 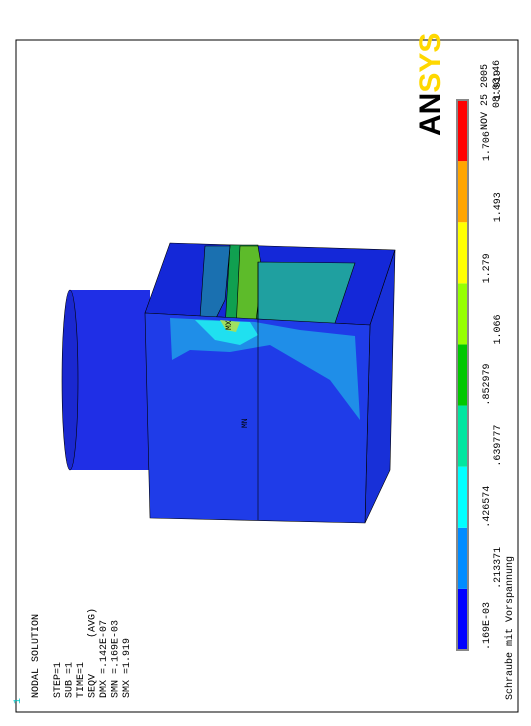 I want to click on legend-label: .639777, so click(x=498, y=446).